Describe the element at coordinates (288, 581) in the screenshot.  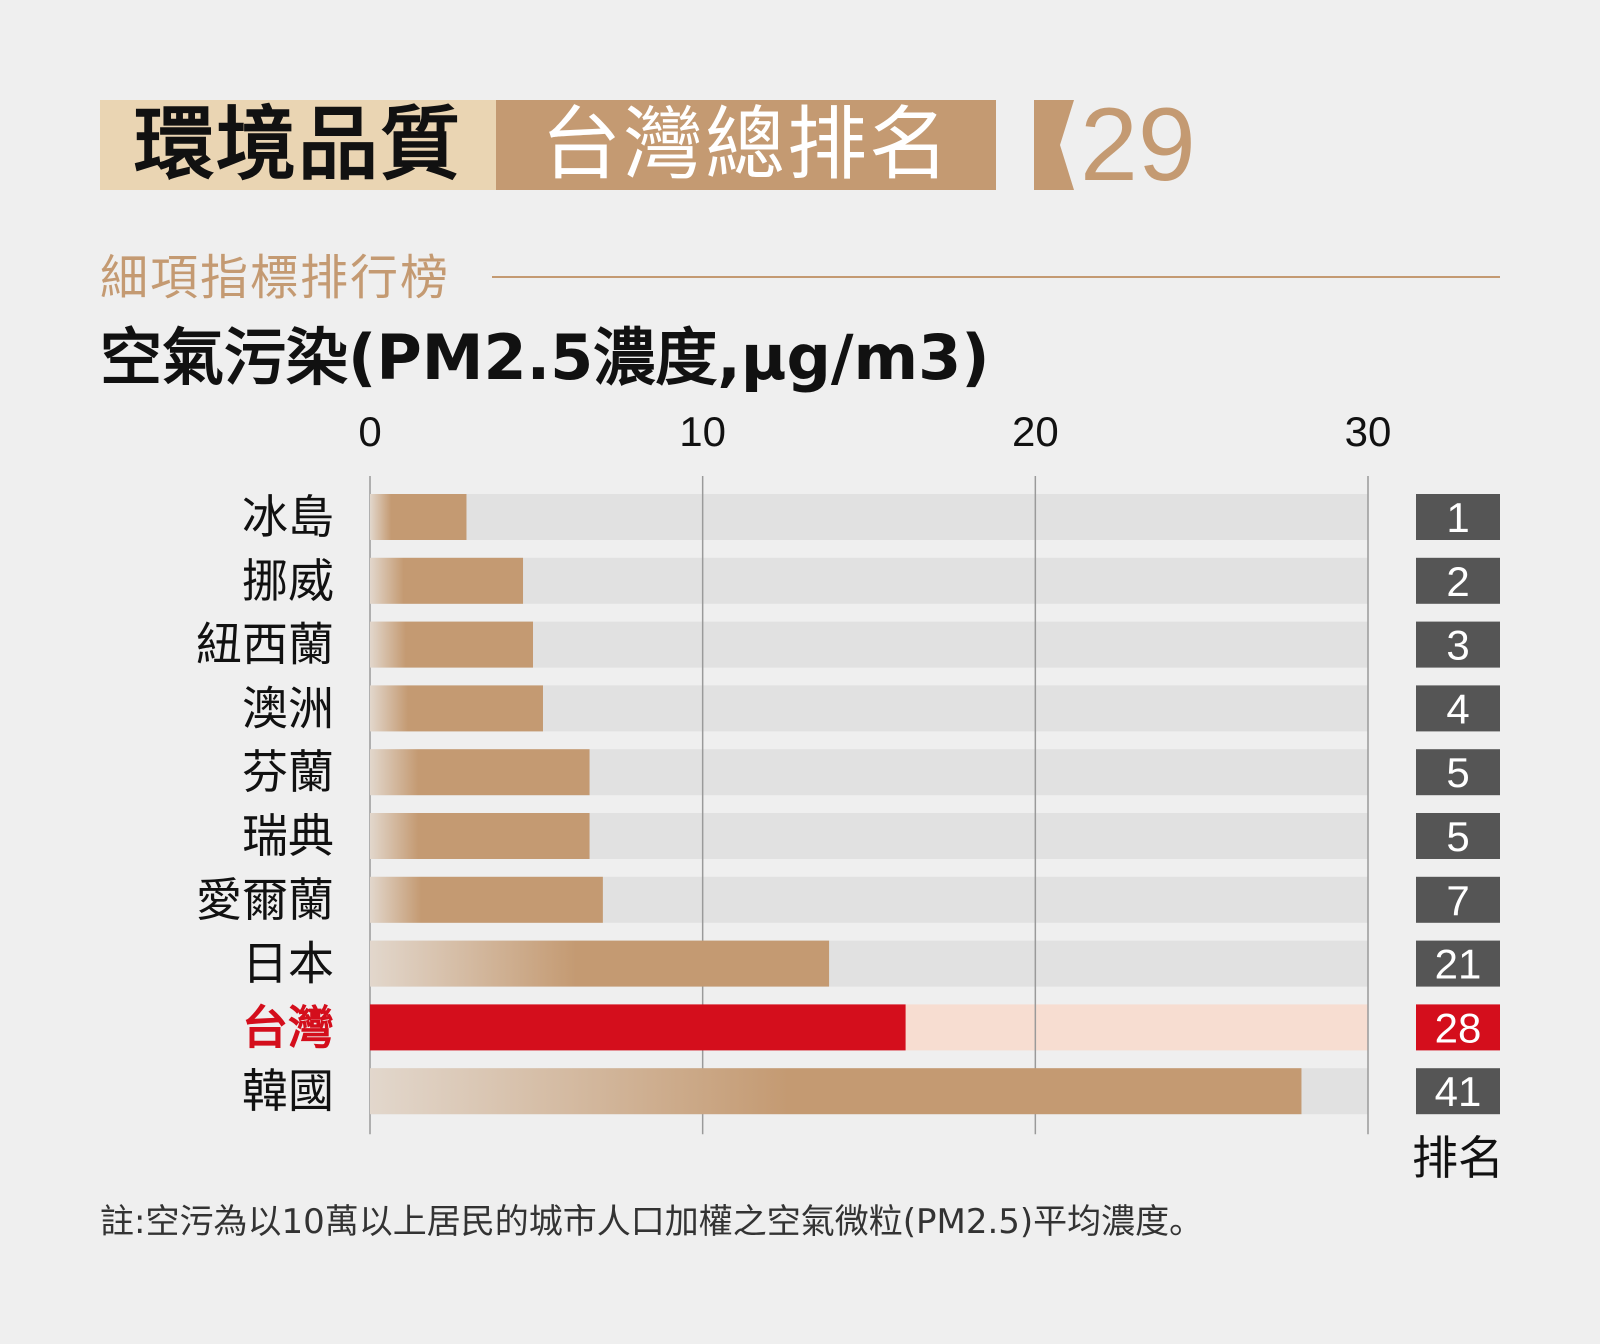
I see `category-label: 挪威` at that location.